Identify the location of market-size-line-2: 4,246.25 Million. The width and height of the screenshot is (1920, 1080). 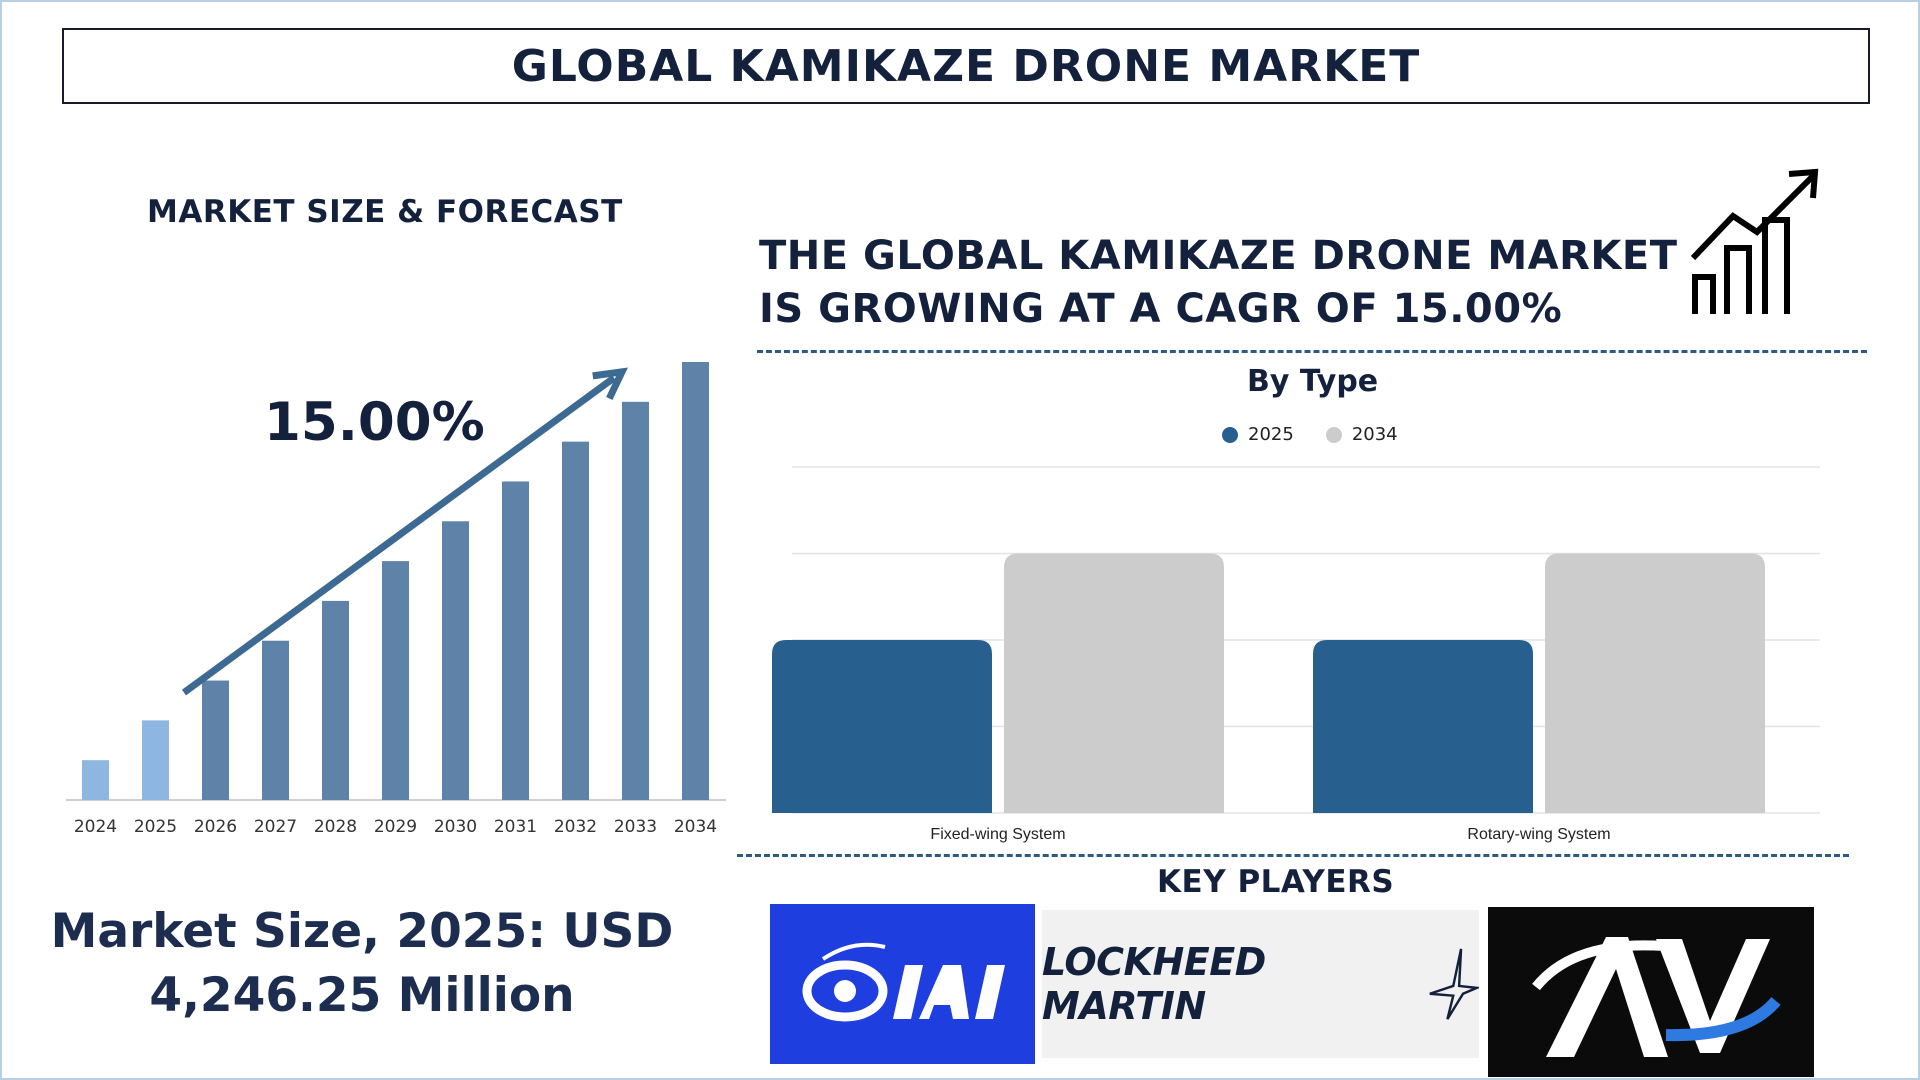
(362, 995).